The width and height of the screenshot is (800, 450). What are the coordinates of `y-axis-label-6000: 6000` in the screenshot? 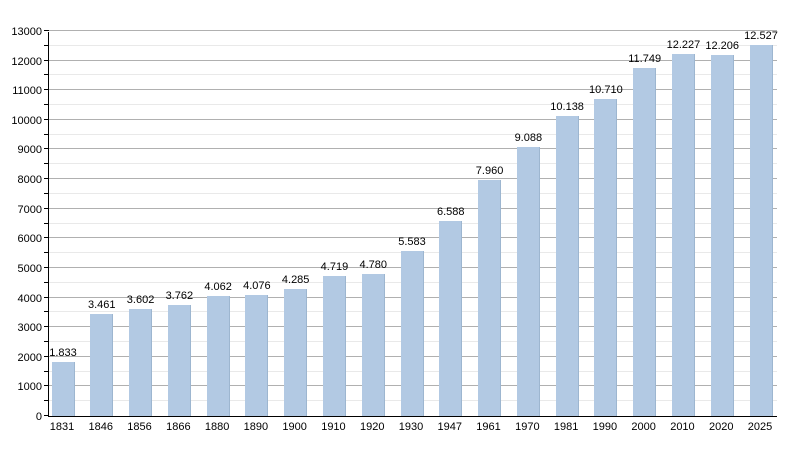 It's located at (29, 239).